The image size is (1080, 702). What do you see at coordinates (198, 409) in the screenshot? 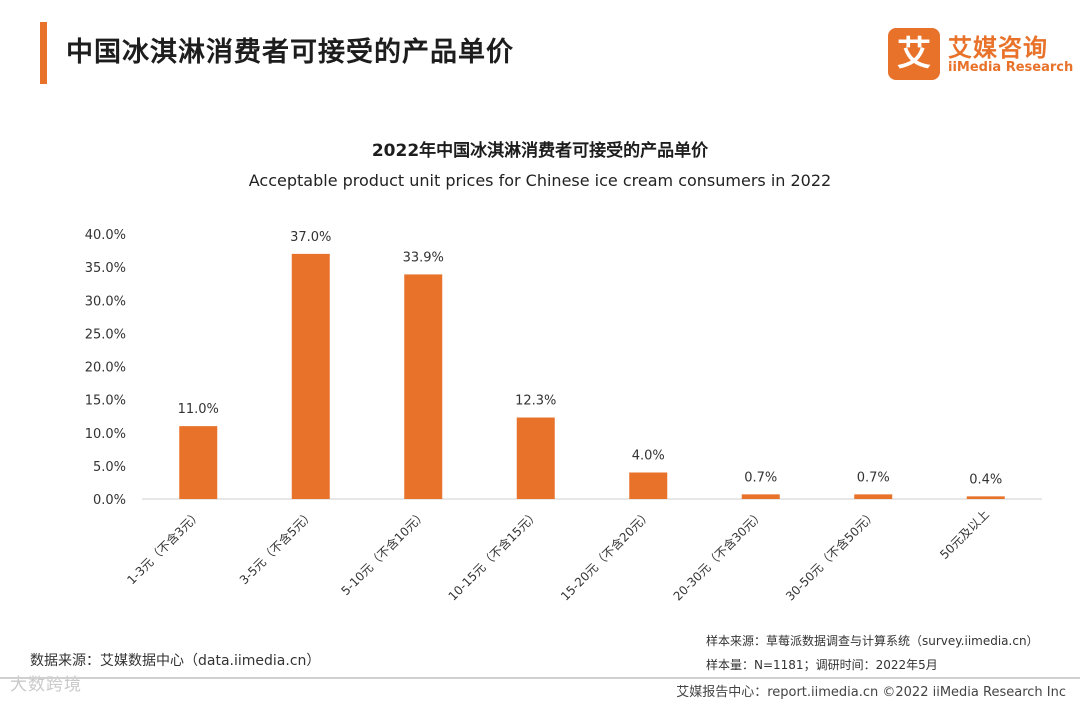
I see `data-label: 11.0%` at bounding box center [198, 409].